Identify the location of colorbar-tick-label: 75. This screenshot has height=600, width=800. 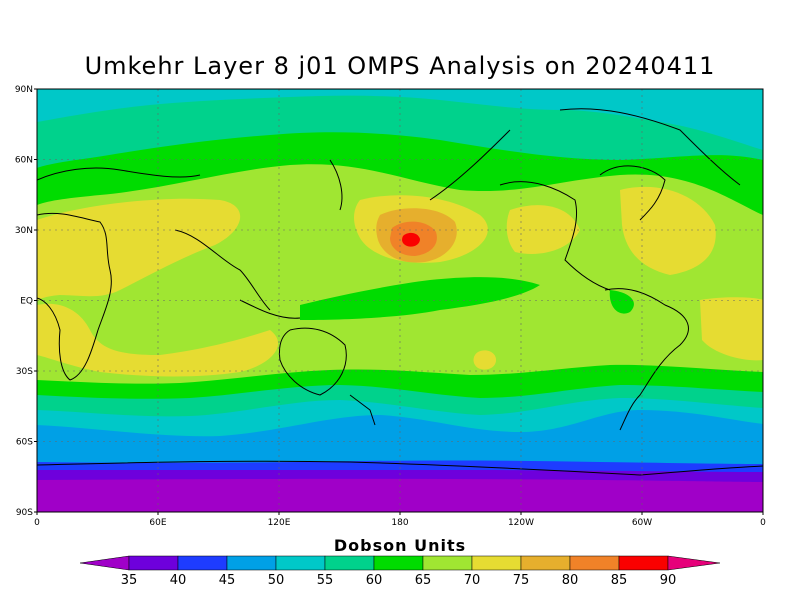
(521, 580).